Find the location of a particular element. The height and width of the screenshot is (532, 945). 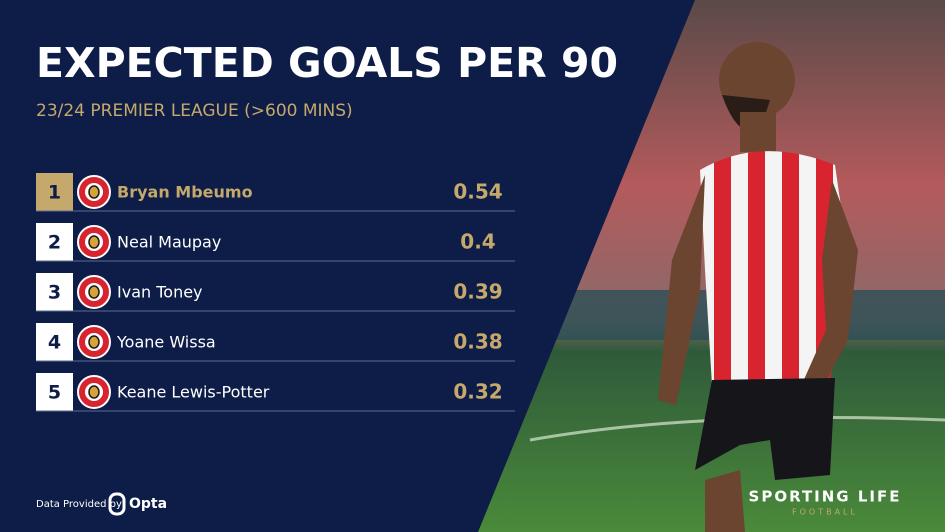

player-name: Yoane Wissa is located at coordinates (166, 342).